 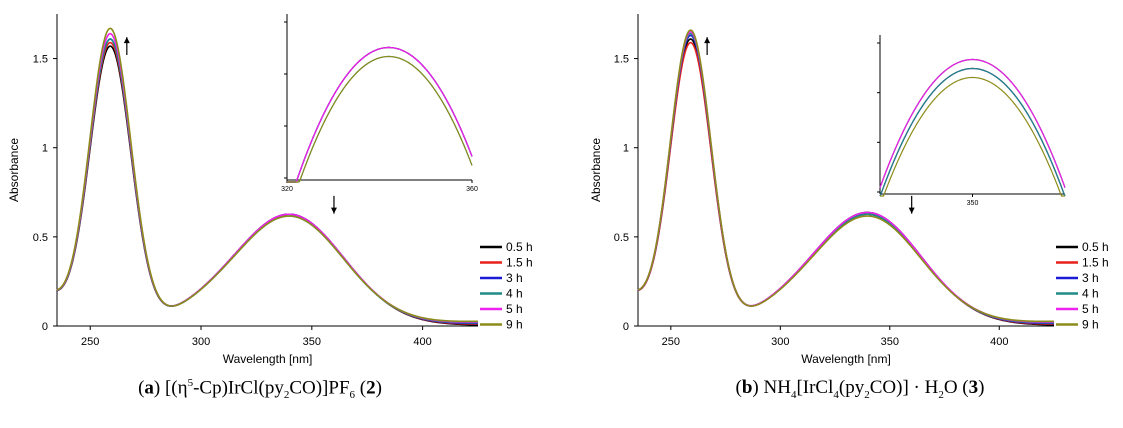 I want to click on inset-x-tick-label: 320, so click(x=287, y=189).